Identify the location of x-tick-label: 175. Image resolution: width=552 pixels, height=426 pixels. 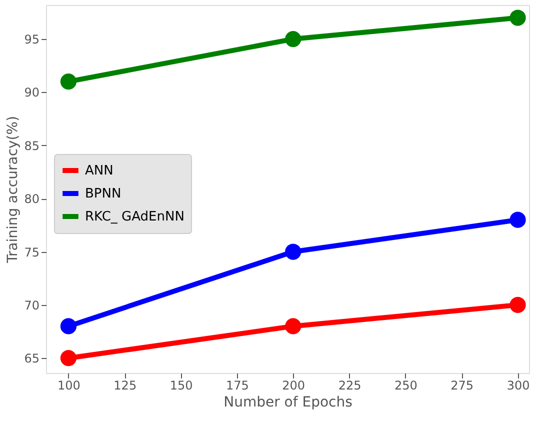
(237, 385).